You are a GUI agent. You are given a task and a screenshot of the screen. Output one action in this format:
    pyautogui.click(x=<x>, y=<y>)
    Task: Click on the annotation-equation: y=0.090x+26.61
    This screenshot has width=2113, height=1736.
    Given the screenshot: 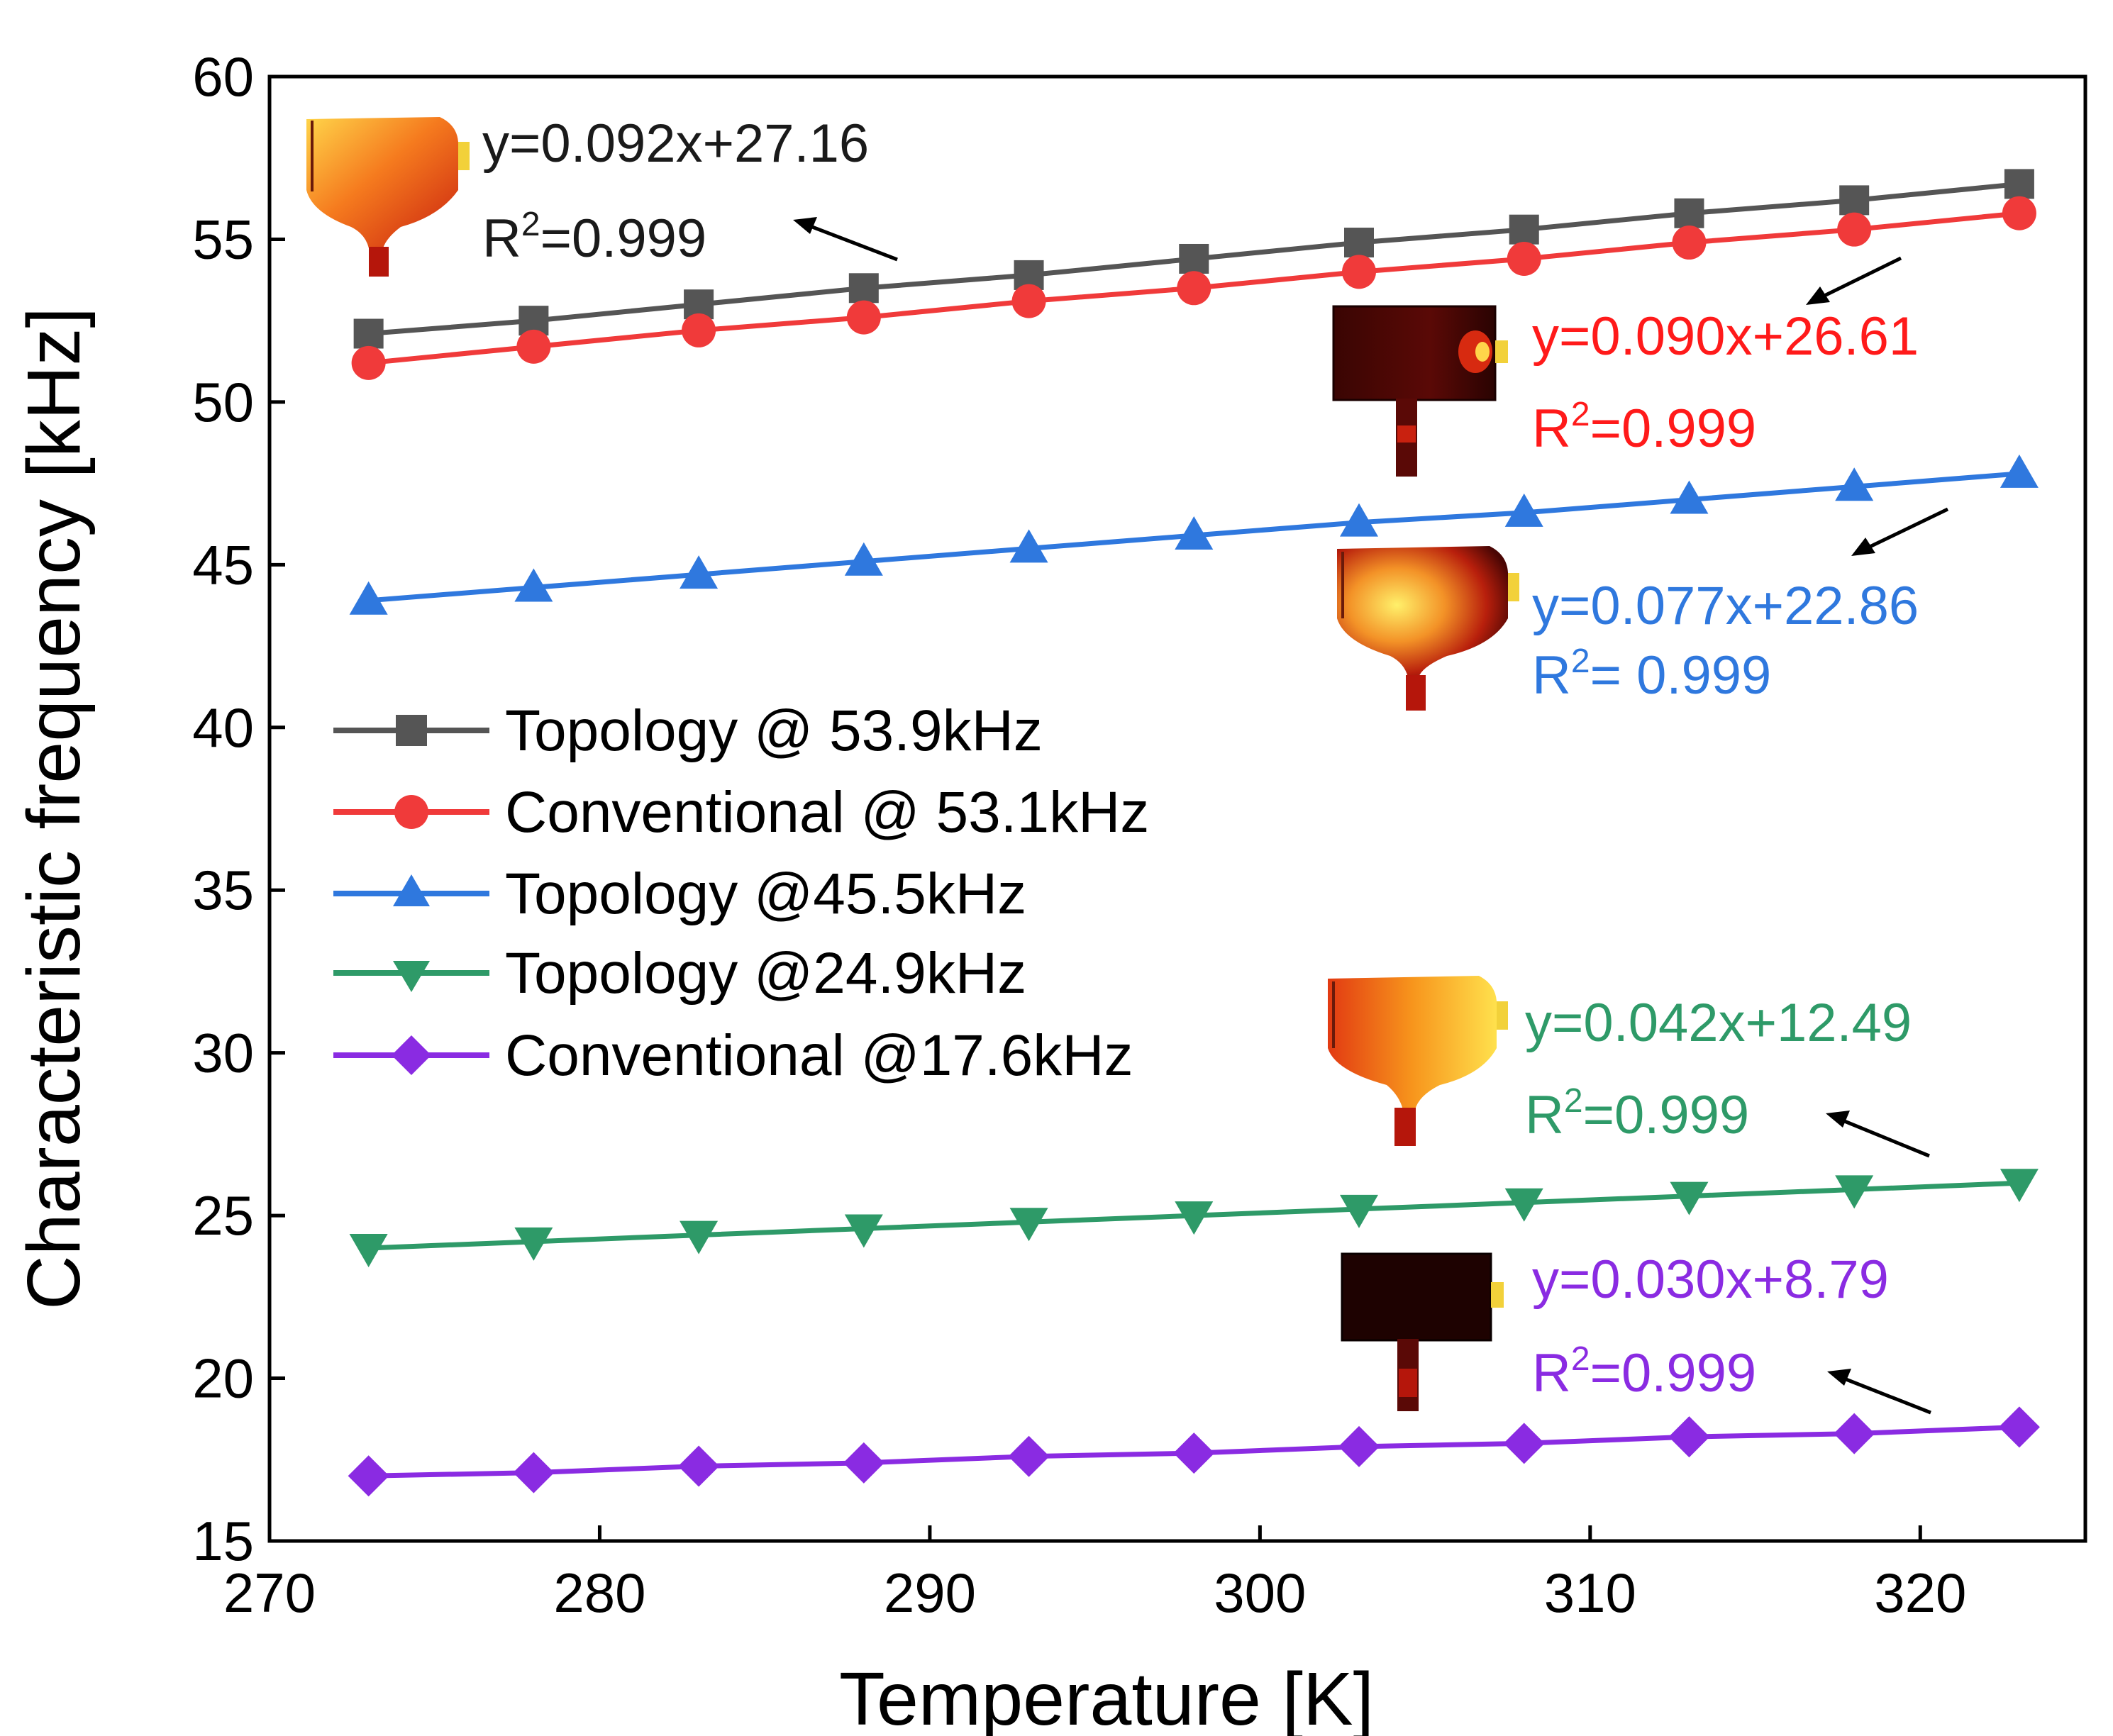 What is the action you would take?
    pyautogui.click(x=1725, y=336)
    